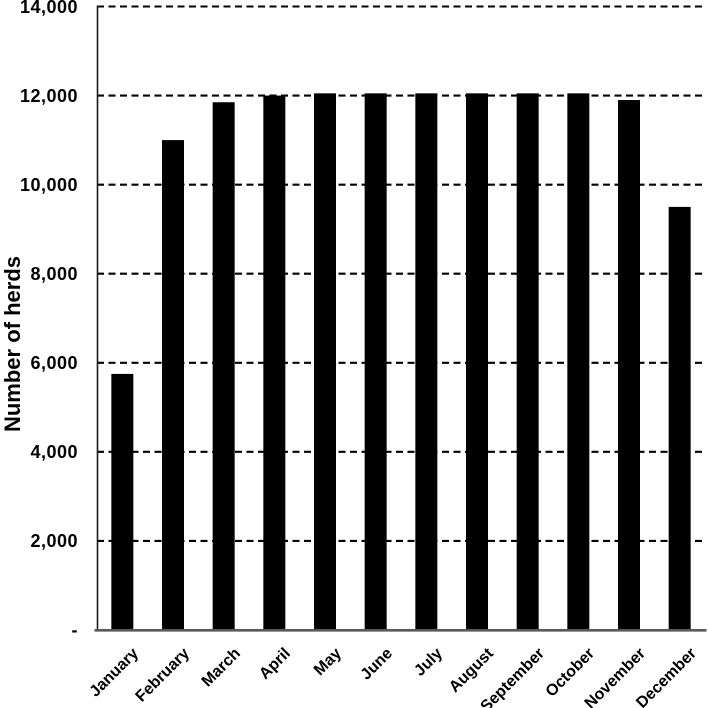 The width and height of the screenshot is (708, 708). I want to click on bar-december, so click(679, 419).